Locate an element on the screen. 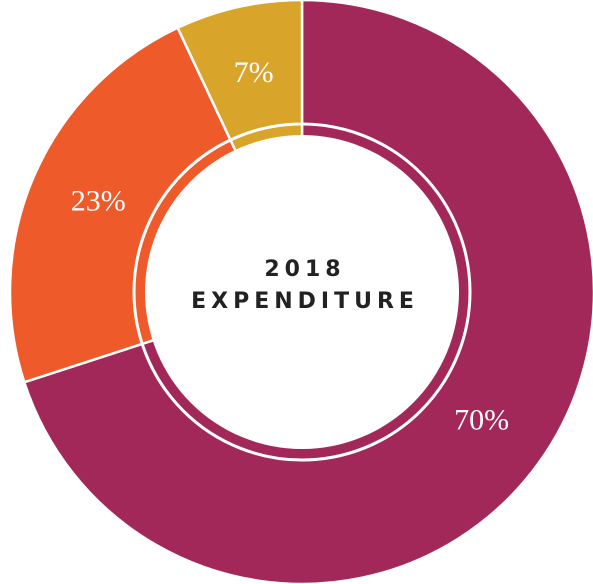  value-label: 70% is located at coordinates (481, 419).